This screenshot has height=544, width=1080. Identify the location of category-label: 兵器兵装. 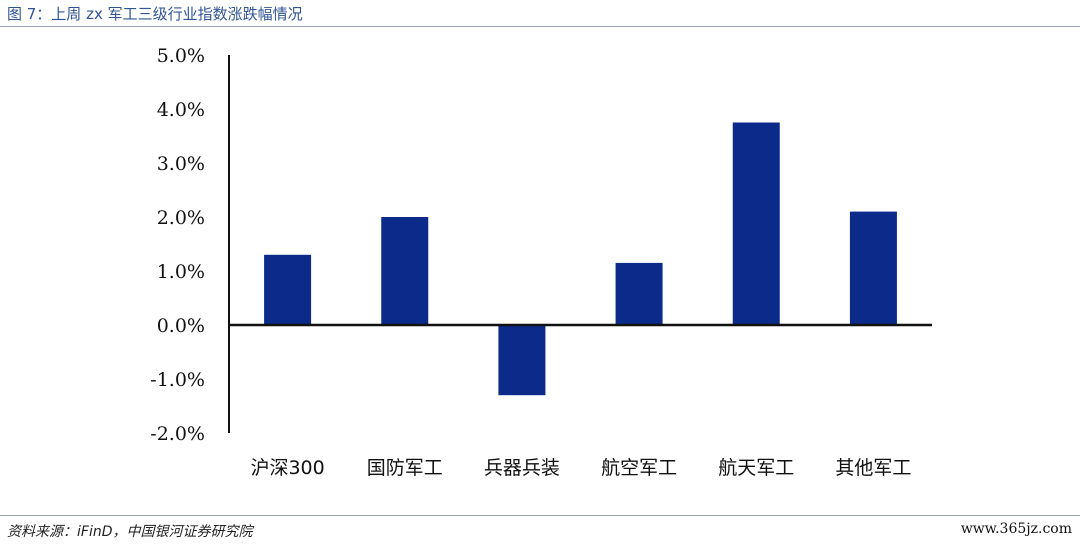
(522, 468).